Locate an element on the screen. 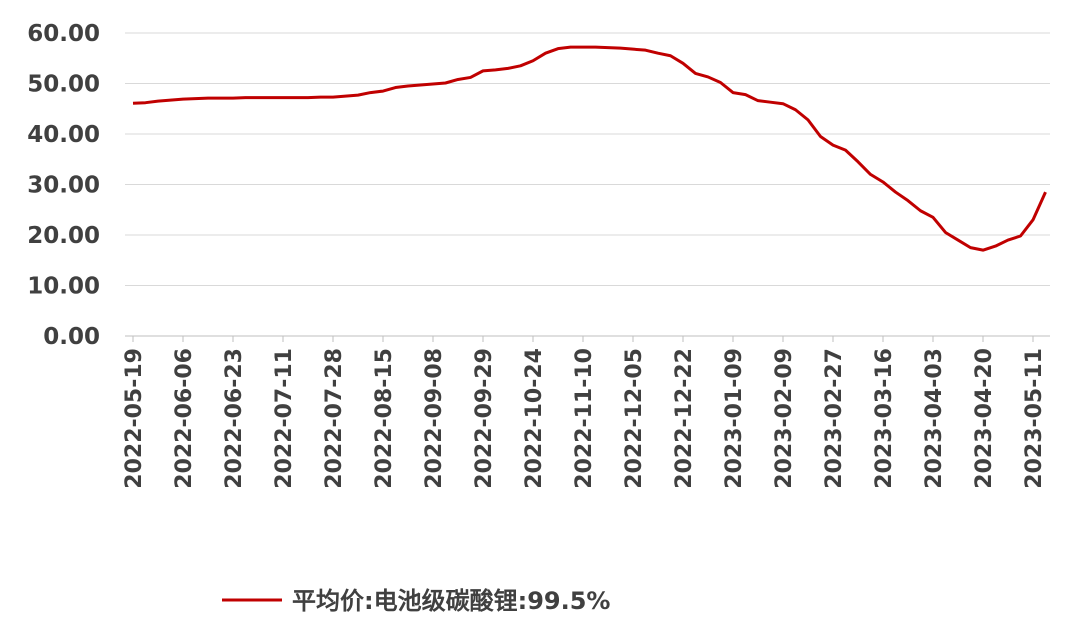  y-tick-label: 0.00 is located at coordinates (71, 337).